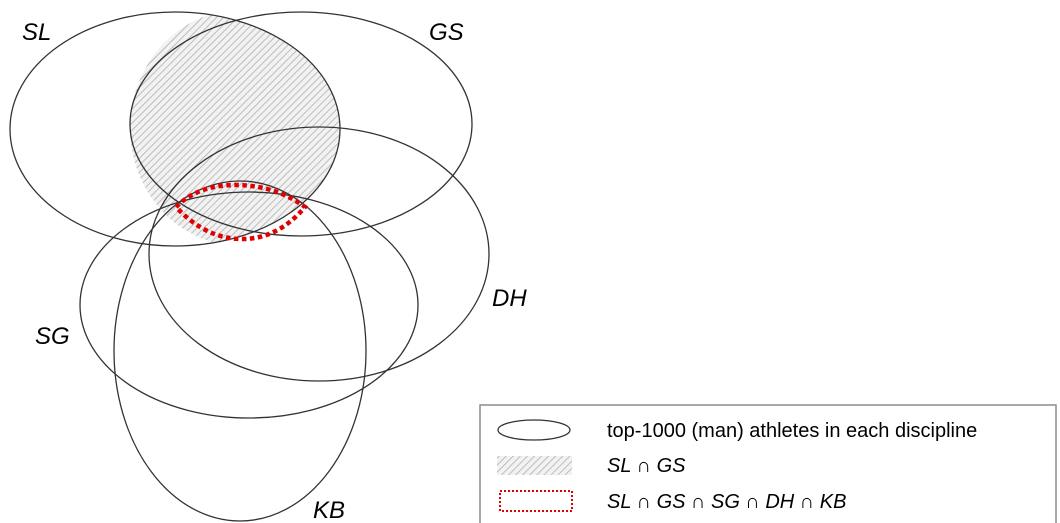 This screenshot has width=1060, height=523. I want to click on legend-hatch-icon, so click(534, 465).